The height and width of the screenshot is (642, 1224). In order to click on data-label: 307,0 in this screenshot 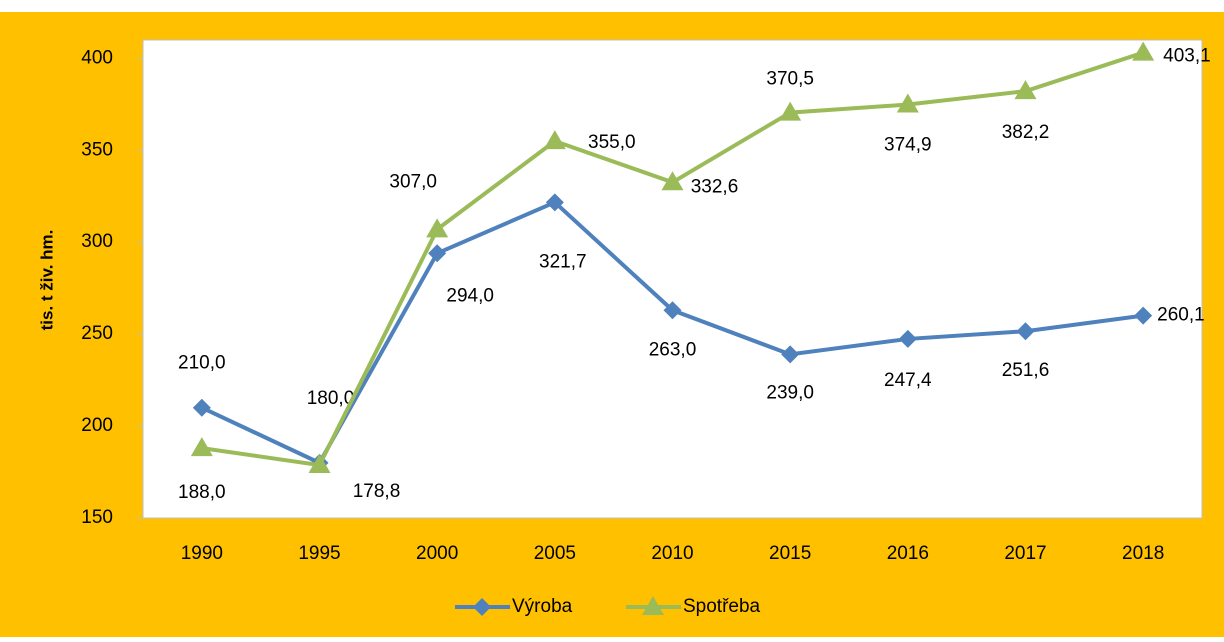, I will do `click(413, 181)`.